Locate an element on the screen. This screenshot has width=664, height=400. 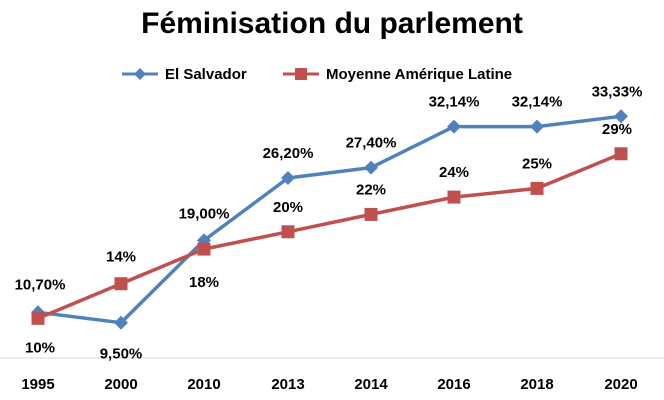
data-label-moyenne-amerique-latine: 18% is located at coordinates (204, 282).